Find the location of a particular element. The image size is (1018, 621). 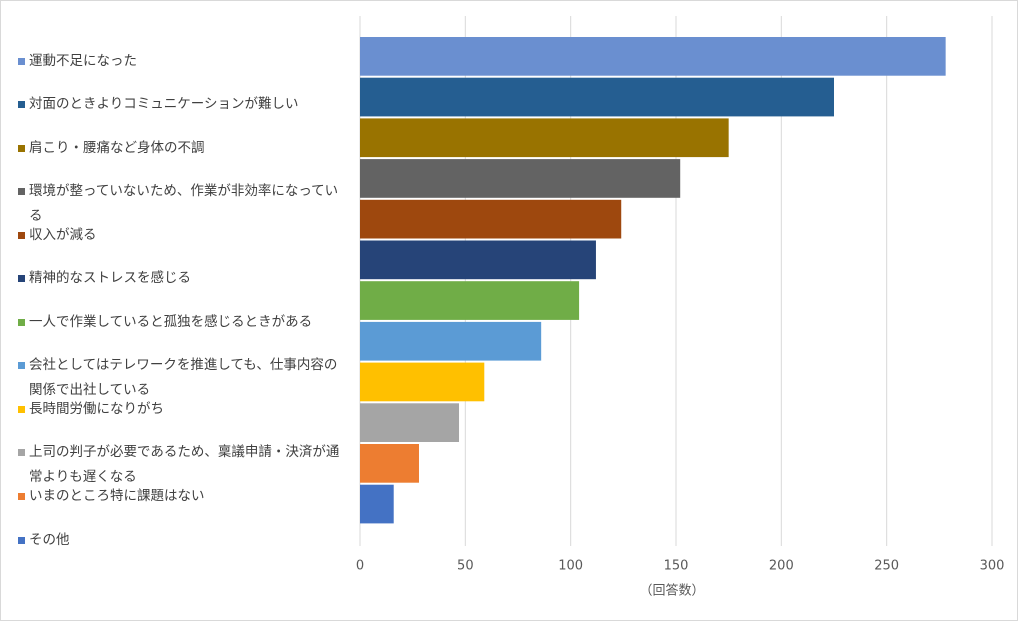

legend-item: 一人で作業していると孤独を感じるときがある is located at coordinates (180, 322).